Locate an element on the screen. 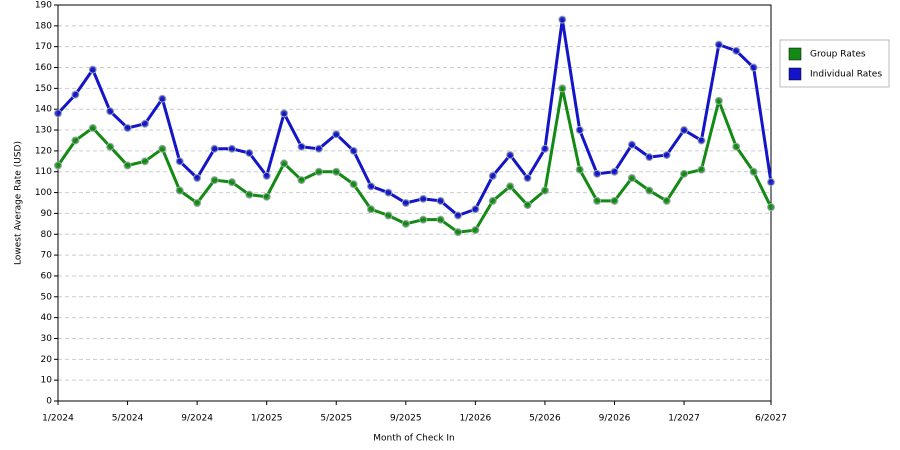 The image size is (900, 450). x-tick-label: 5/2025 is located at coordinates (336, 419).